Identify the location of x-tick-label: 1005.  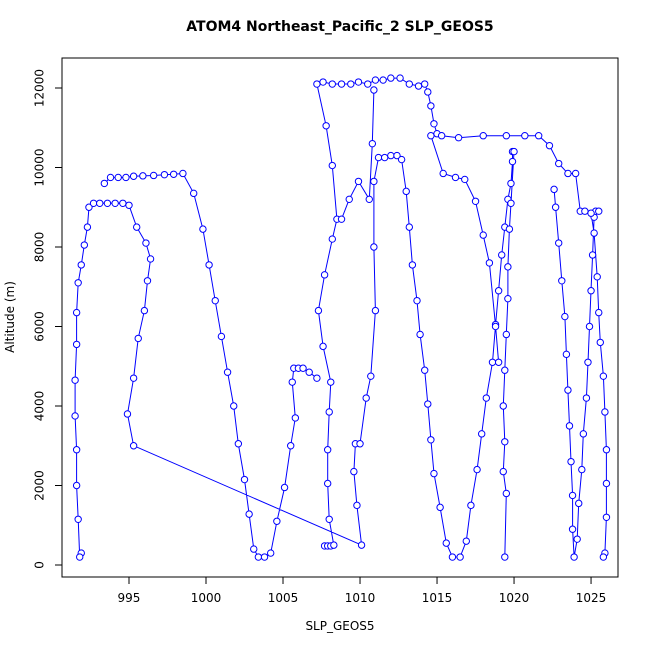
(283, 598).